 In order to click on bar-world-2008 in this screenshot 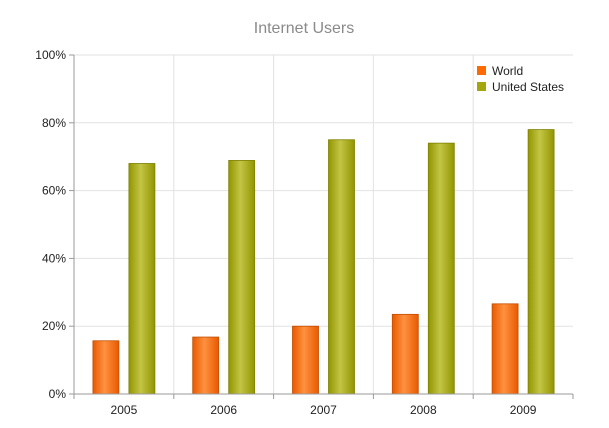, I will do `click(405, 354)`.